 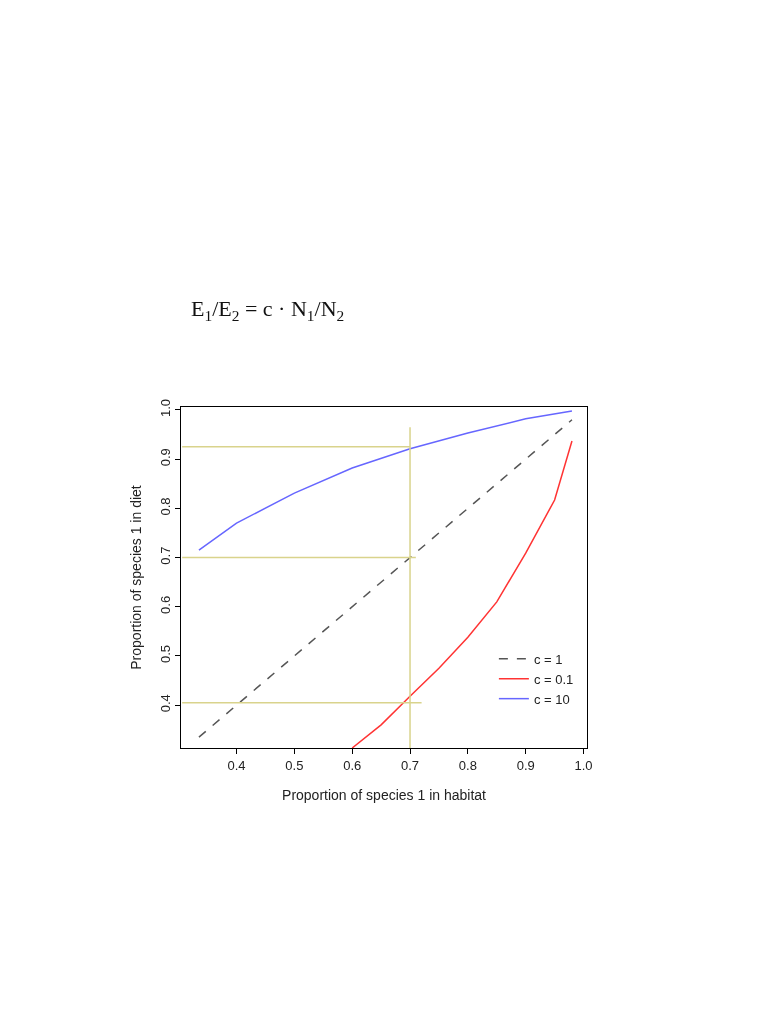 What do you see at coordinates (548, 659) in the screenshot?
I see `legend-label: c = 1` at bounding box center [548, 659].